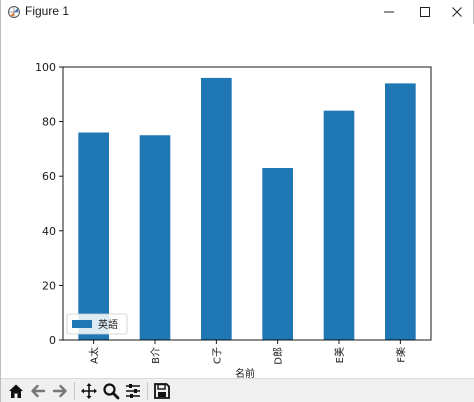  I want to click on subplots-button, so click(133, 391).